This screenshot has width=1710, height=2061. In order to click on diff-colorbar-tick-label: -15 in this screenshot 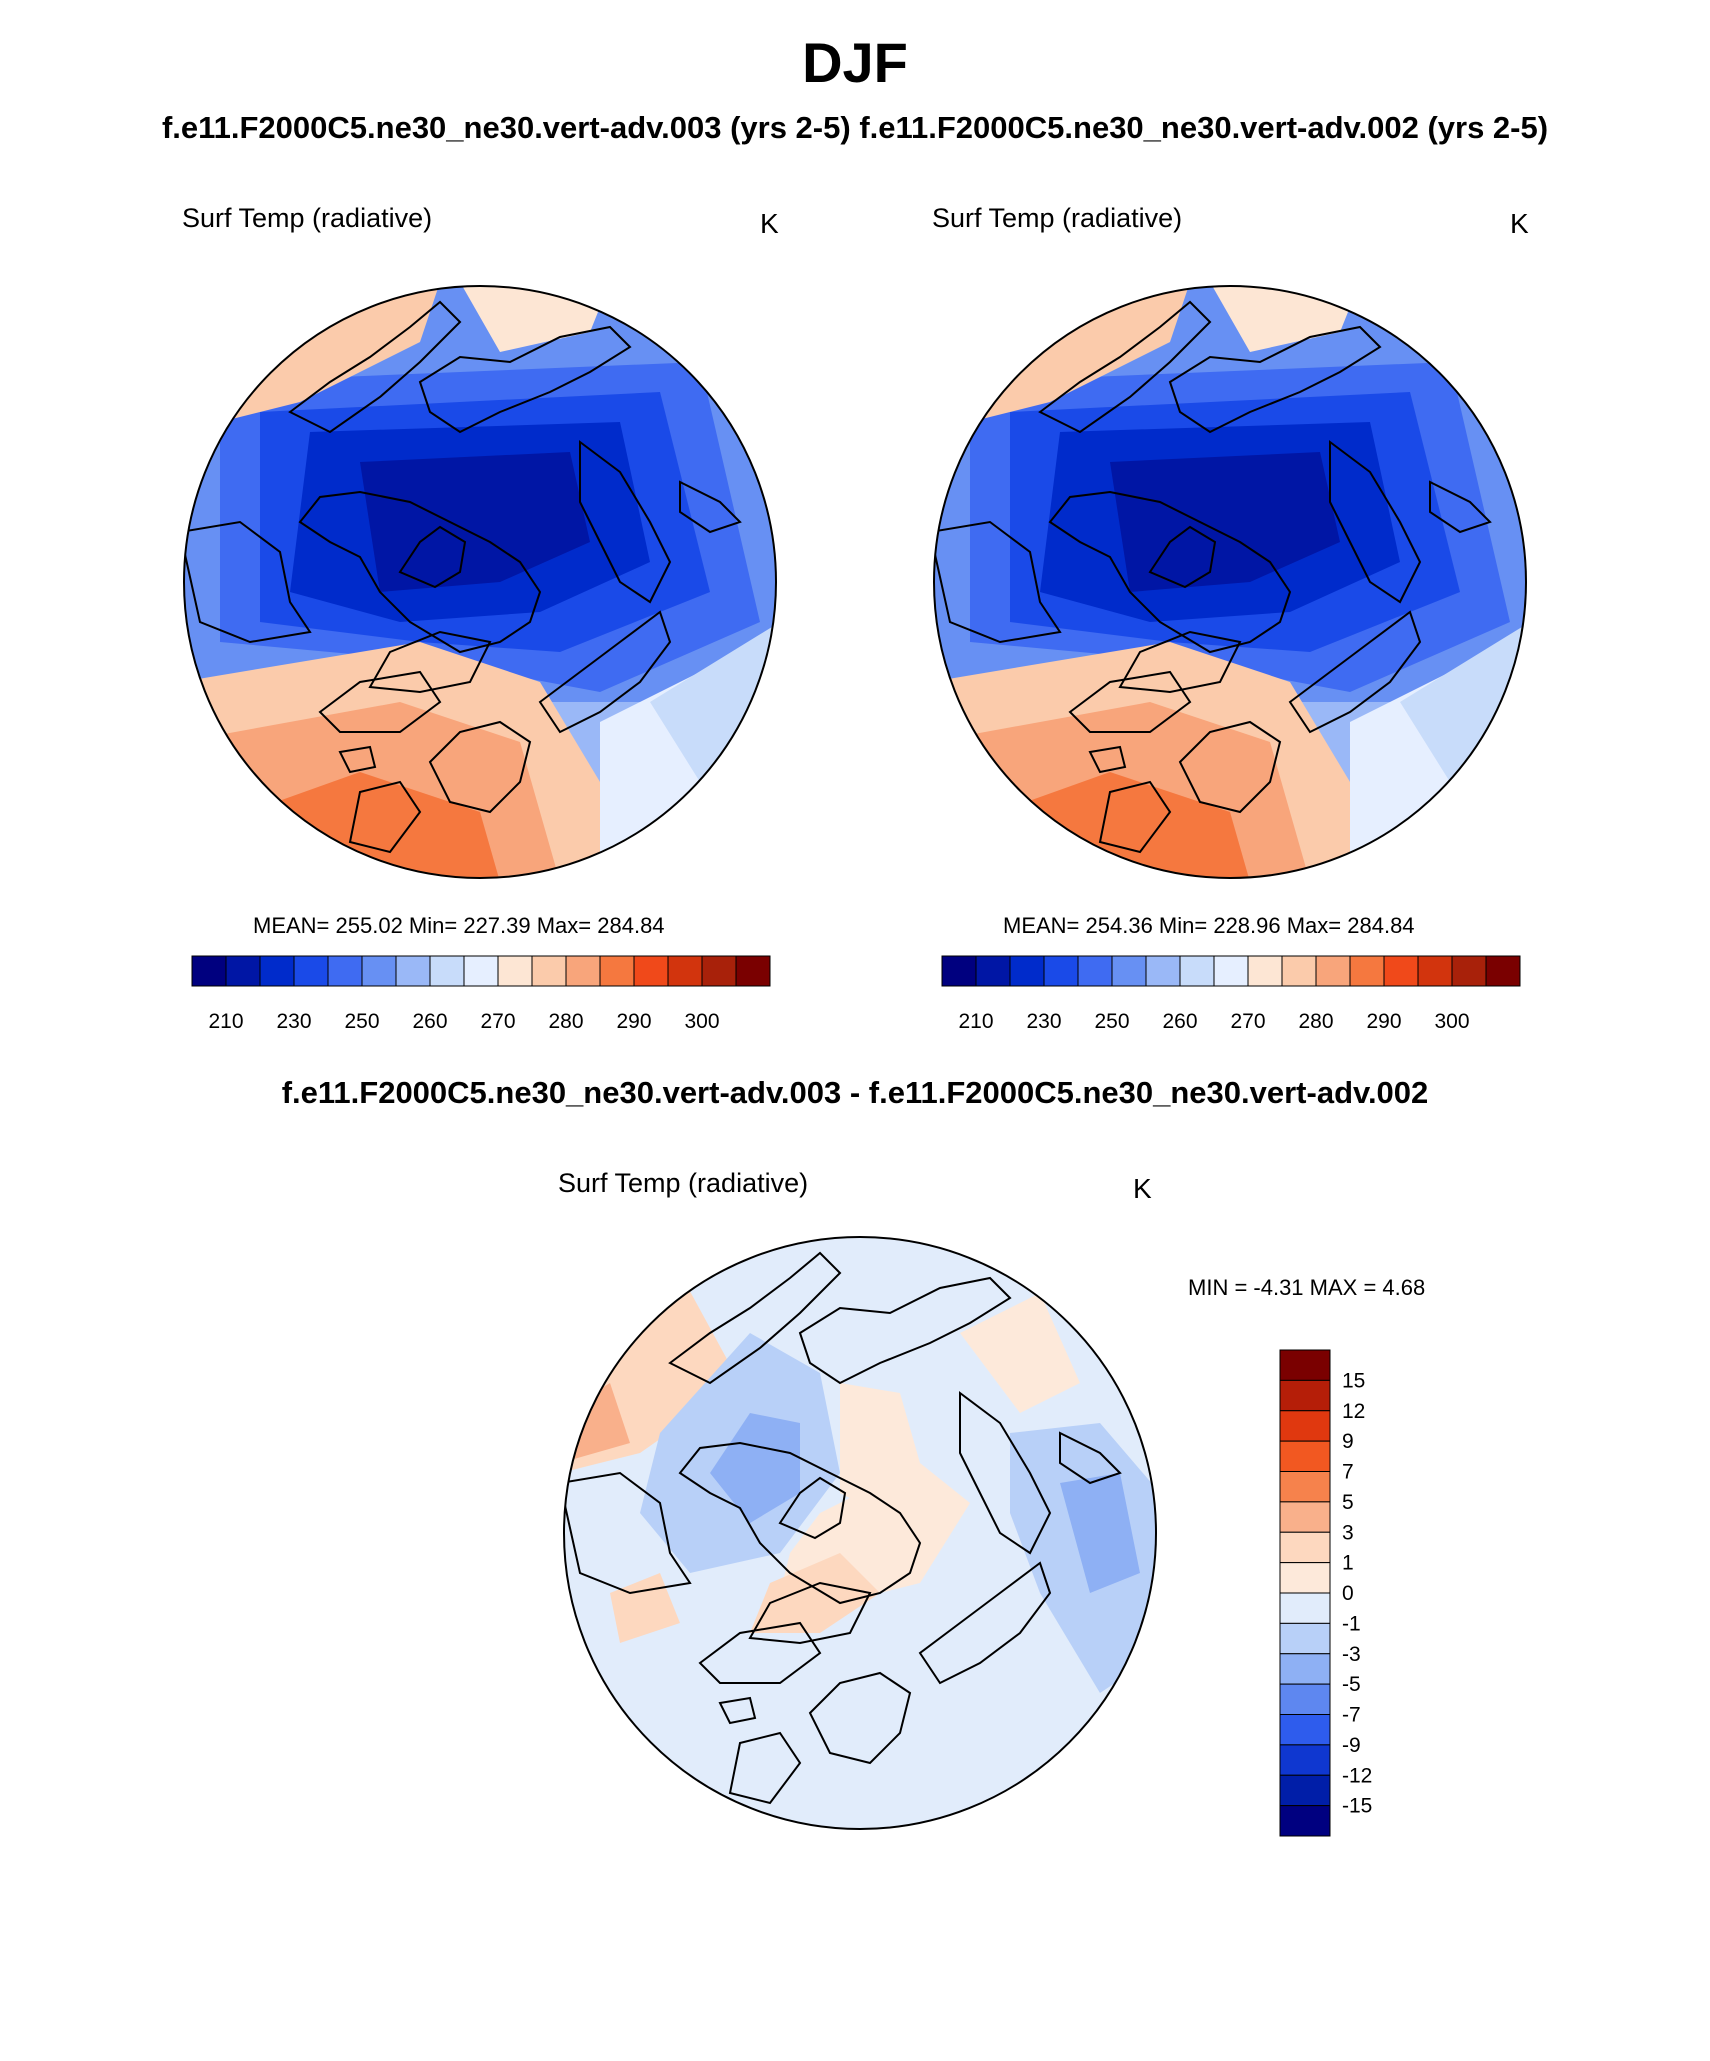, I will do `click(1357, 1806)`.